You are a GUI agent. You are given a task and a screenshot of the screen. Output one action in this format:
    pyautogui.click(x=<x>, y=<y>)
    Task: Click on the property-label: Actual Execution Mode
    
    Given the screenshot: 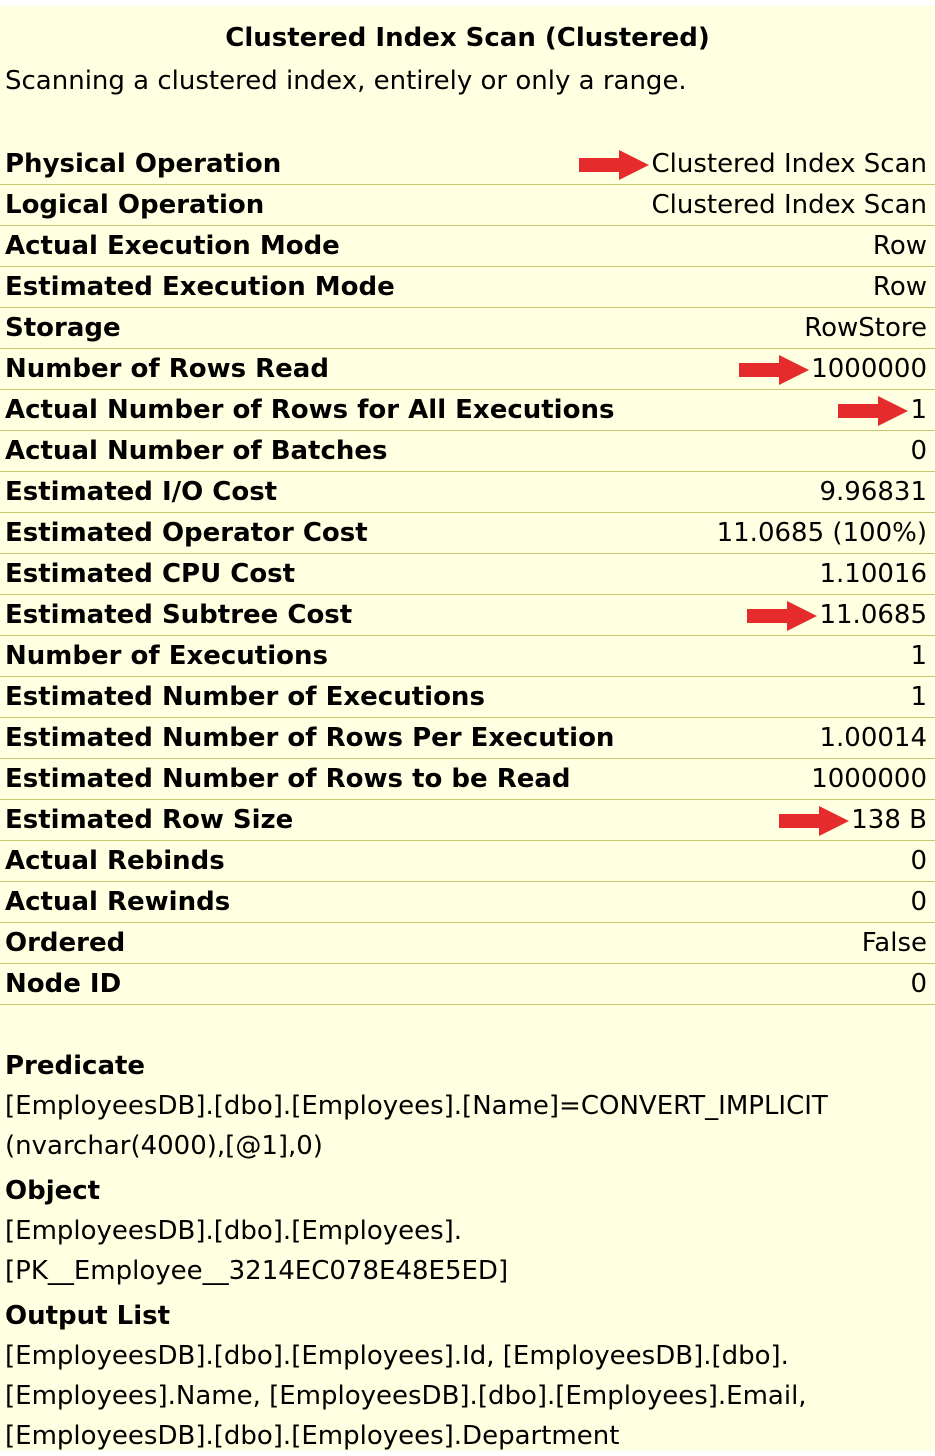 What is the action you would take?
    pyautogui.click(x=172, y=246)
    